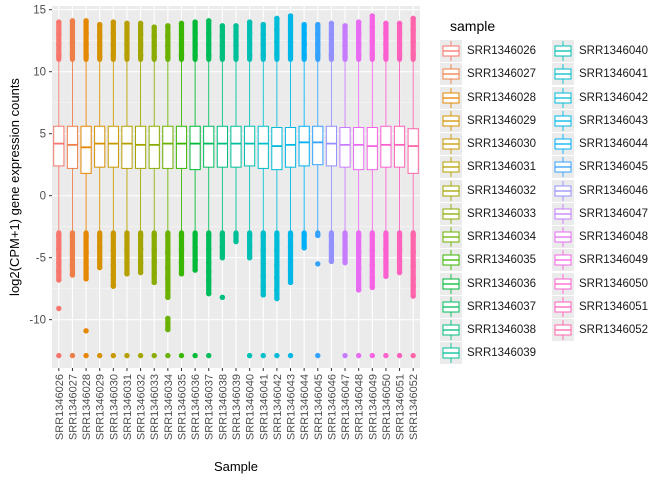 The image size is (672, 480). Describe the element at coordinates (614, 120) in the screenshot. I see `legend-label: SRR1346043` at that location.